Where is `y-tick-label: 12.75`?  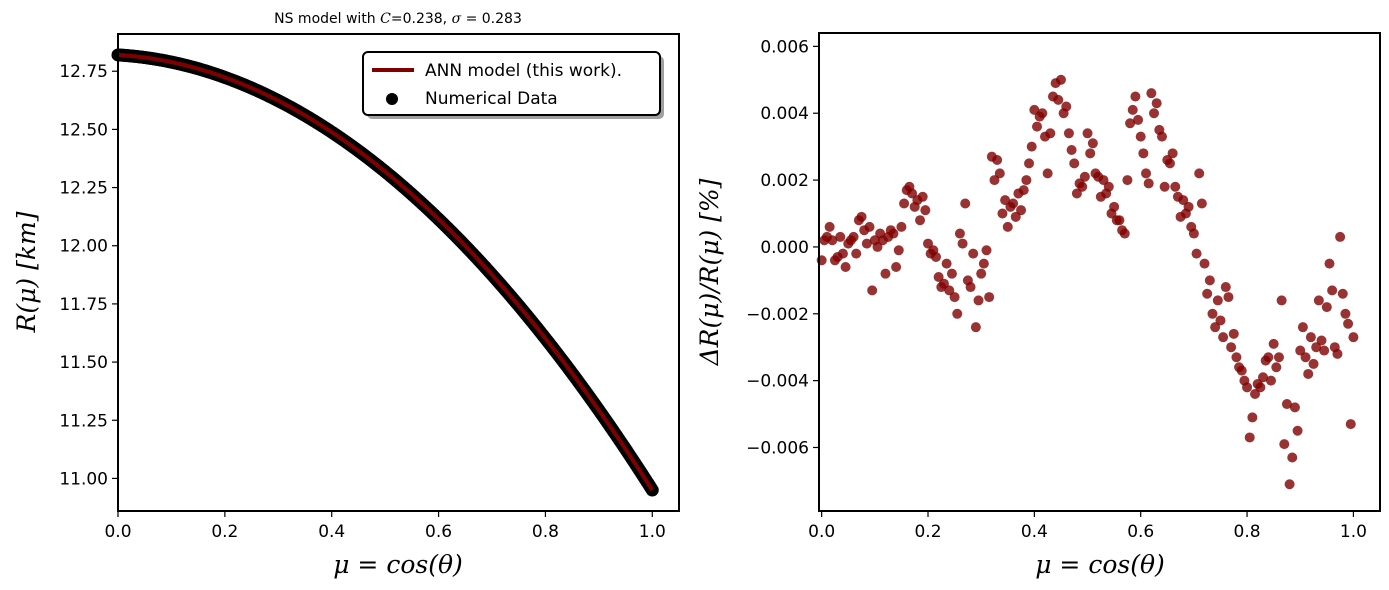 y-tick-label: 12.75 is located at coordinates (83, 72).